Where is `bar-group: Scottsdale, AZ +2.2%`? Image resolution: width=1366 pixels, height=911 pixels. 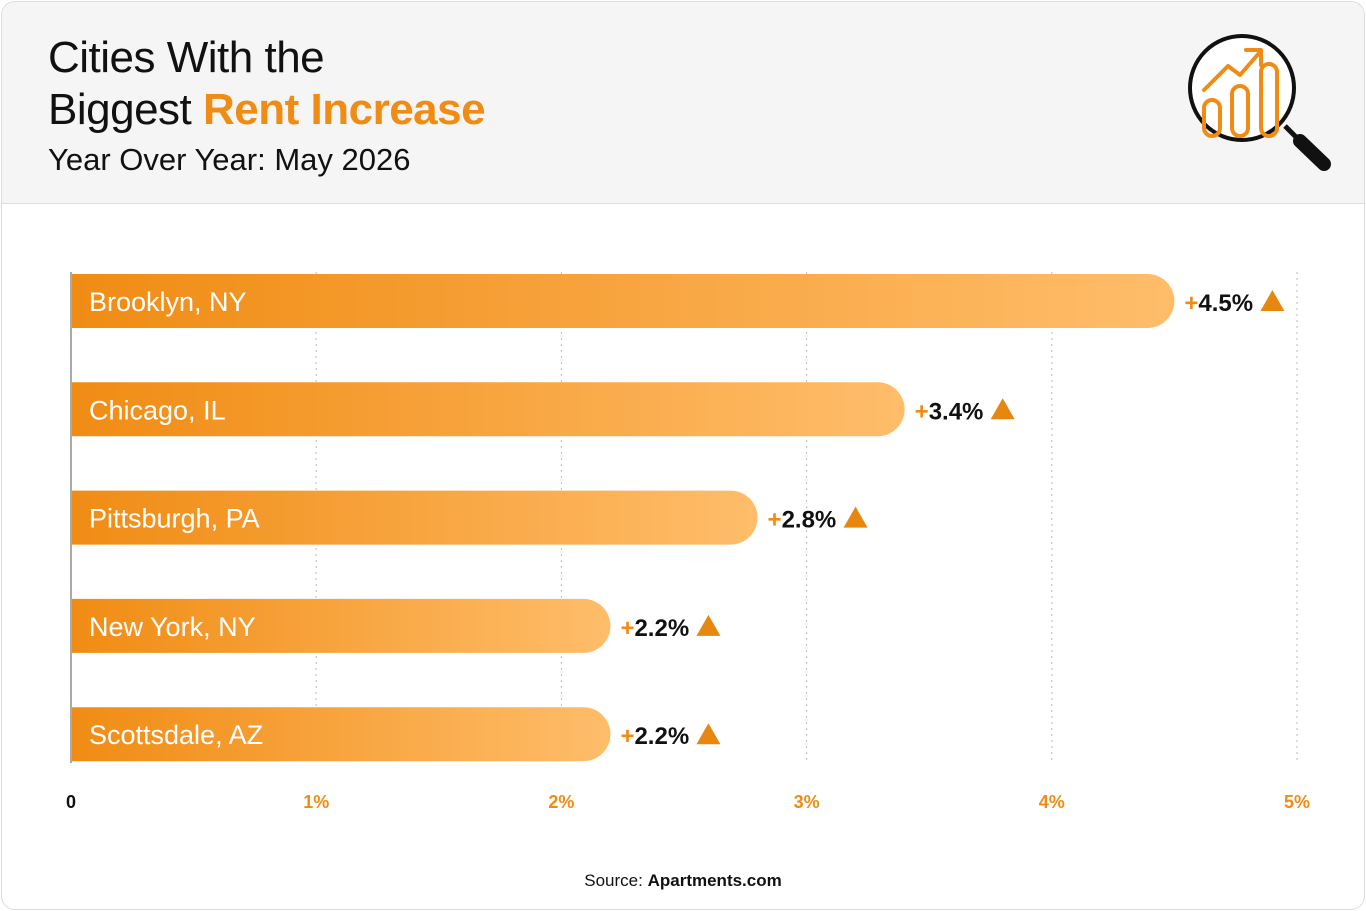 bar-group: Scottsdale, AZ +2.2% is located at coordinates (396, 734).